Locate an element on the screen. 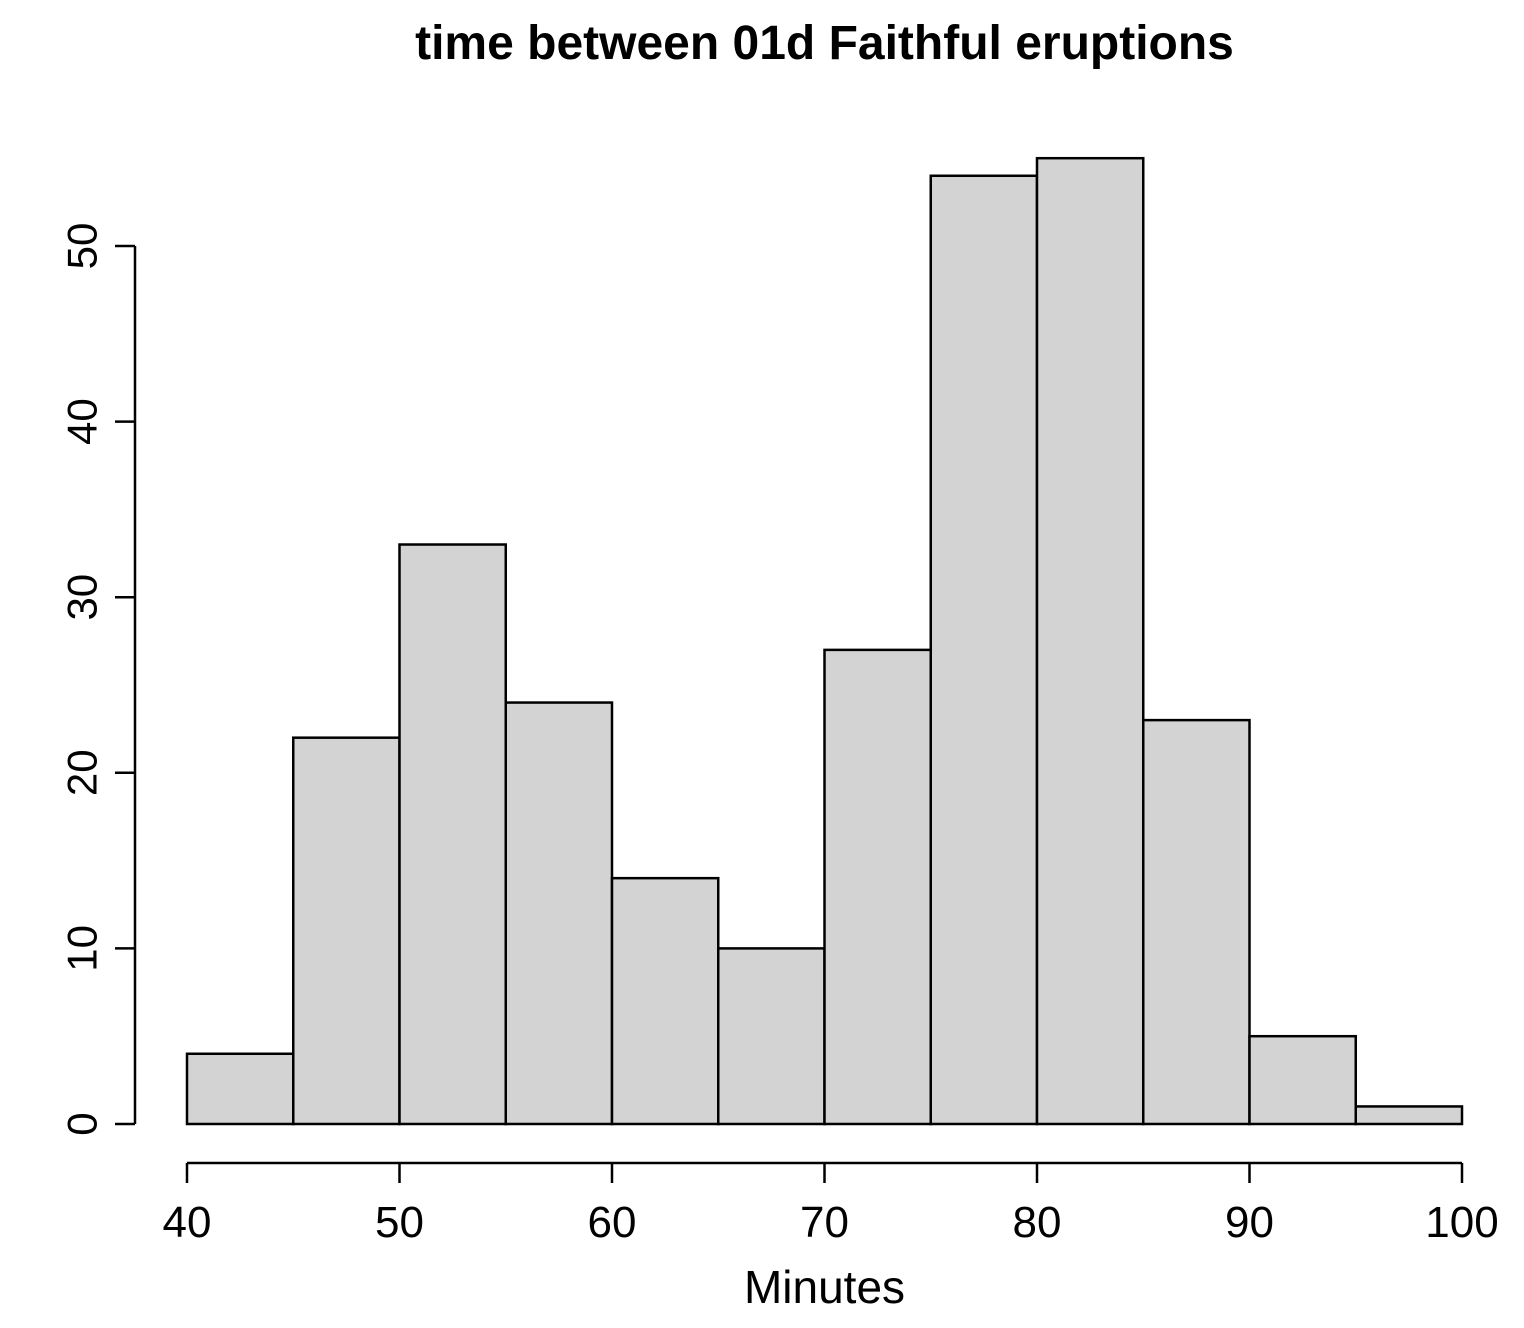  chart-title: time between 01d Faithful eruptions is located at coordinates (824, 43).